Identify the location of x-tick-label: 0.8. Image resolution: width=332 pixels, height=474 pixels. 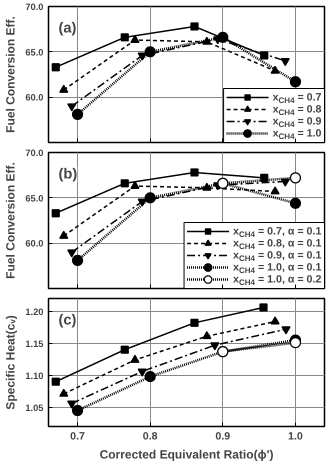
(150, 436).